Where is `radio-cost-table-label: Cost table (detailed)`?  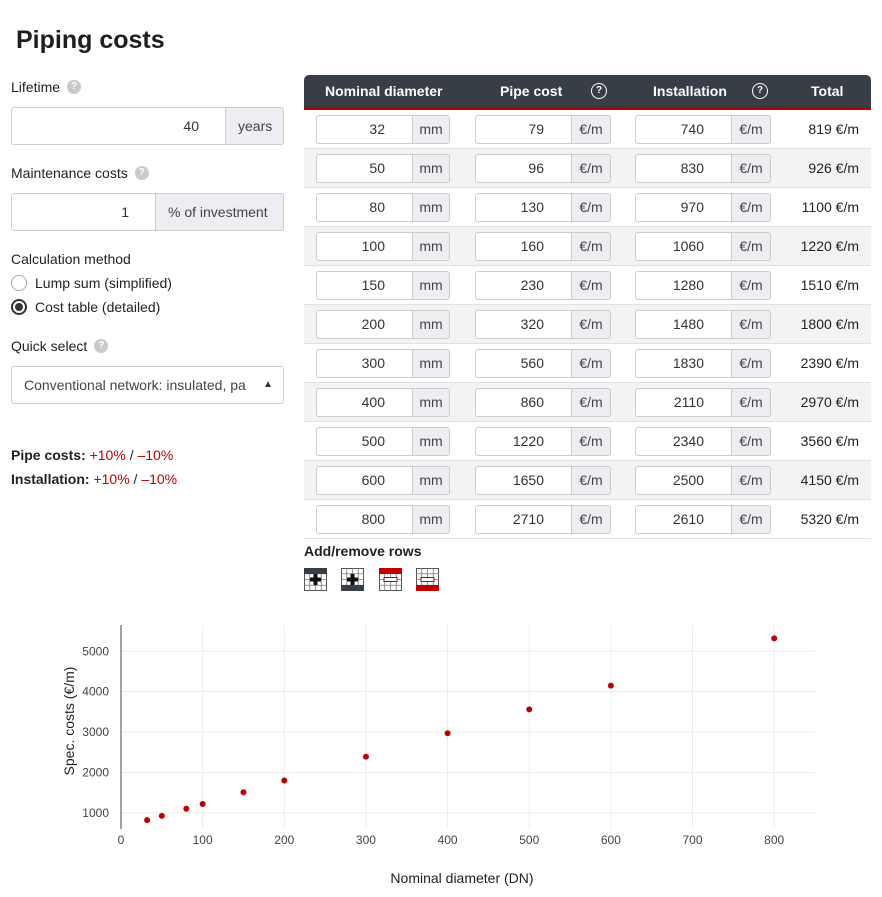 radio-cost-table-label: Cost table (detailed) is located at coordinates (98, 307).